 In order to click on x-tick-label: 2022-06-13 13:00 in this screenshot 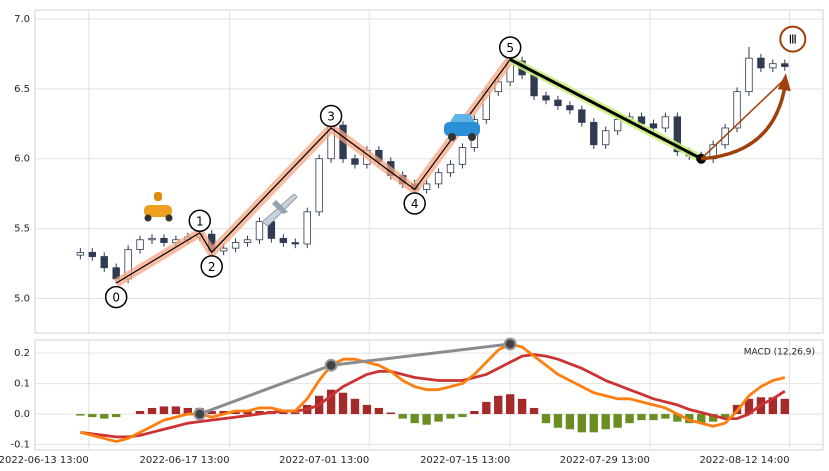, I will do `click(44, 460)`.